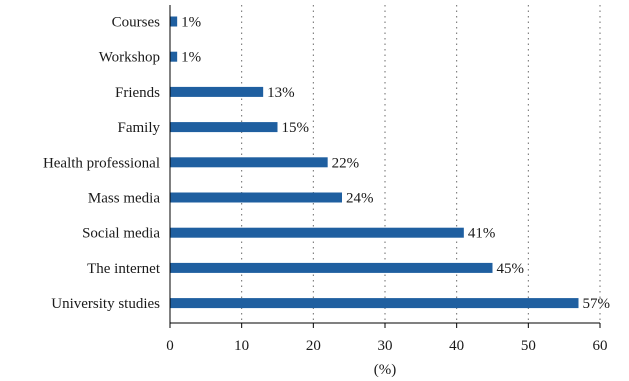  What do you see at coordinates (385, 370) in the screenshot?
I see `x-axis-title: (%)` at bounding box center [385, 370].